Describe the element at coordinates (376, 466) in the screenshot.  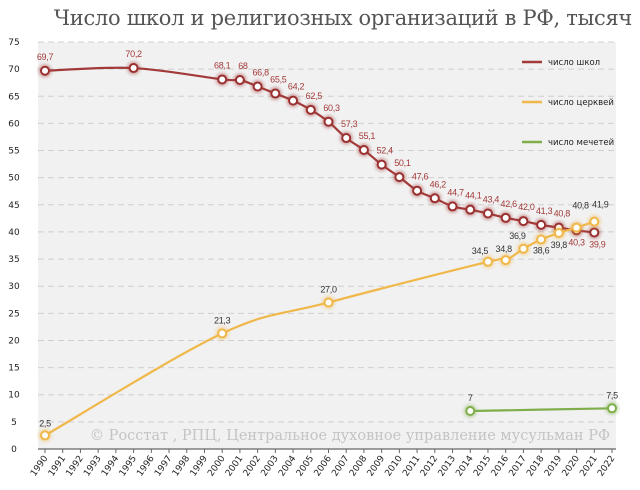
I see `x-tick-label: 2009` at that location.